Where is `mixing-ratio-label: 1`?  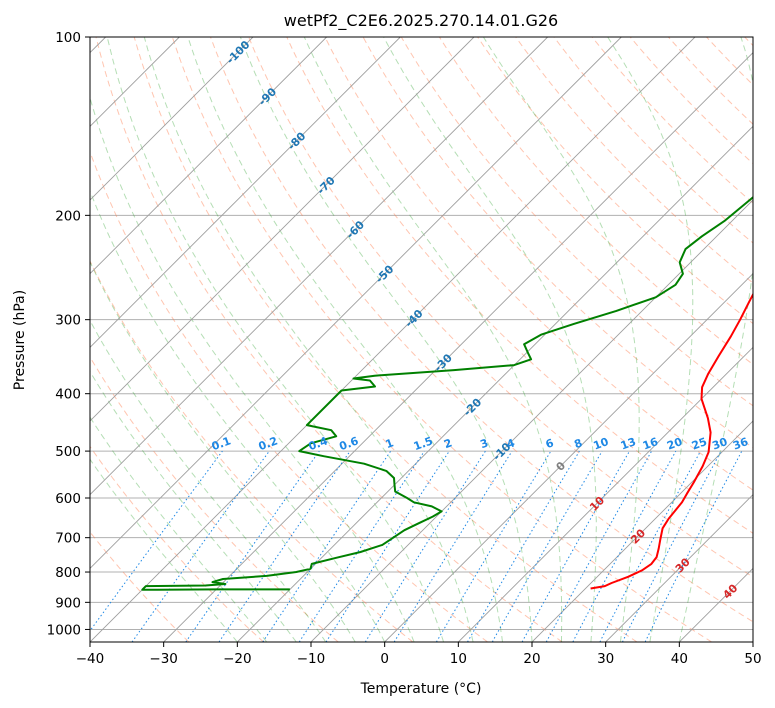 mixing-ratio-label: 1 is located at coordinates (390, 443).